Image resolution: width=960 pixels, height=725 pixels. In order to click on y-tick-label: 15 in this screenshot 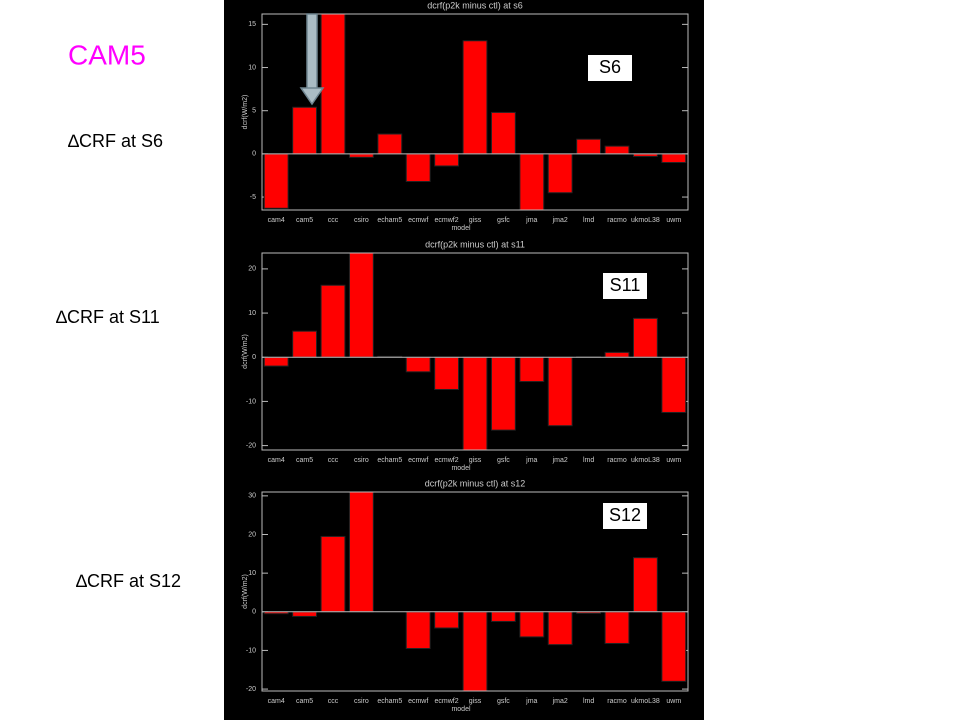, I will do `click(252, 24)`.